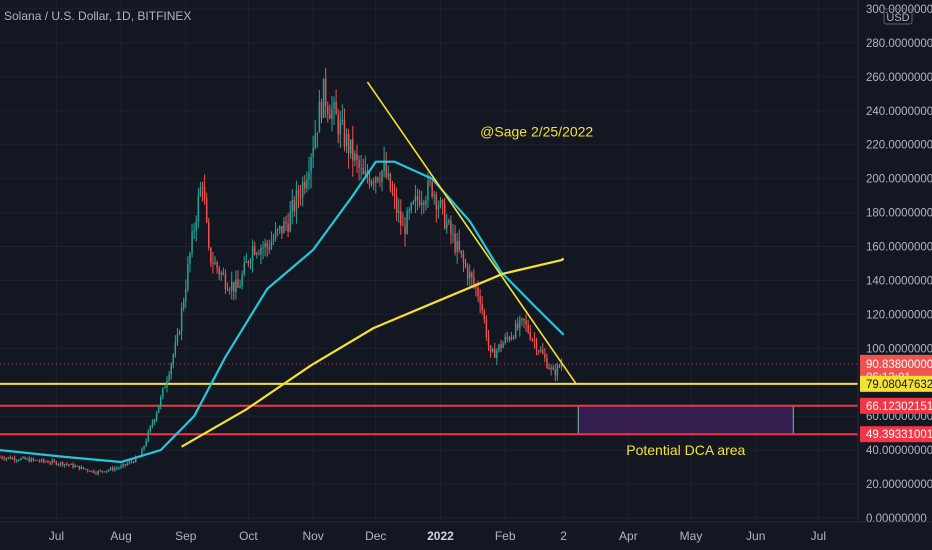 Image resolution: width=932 pixels, height=550 pixels. Describe the element at coordinates (899, 349) in the screenshot. I see `y-tick-label: 100.00000000` at that location.